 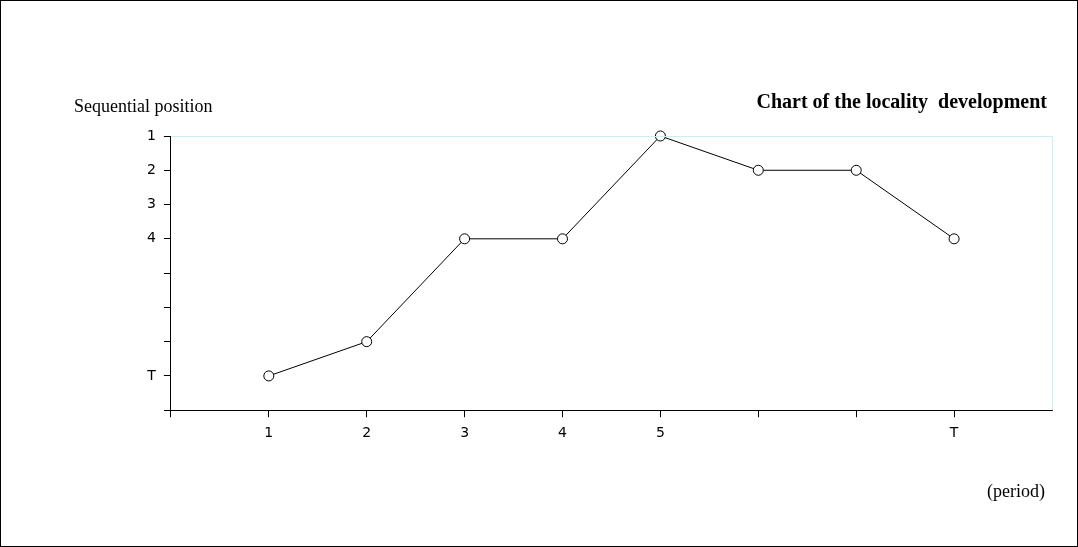 What do you see at coordinates (953, 432) in the screenshot?
I see `x-tick-label: T` at bounding box center [953, 432].